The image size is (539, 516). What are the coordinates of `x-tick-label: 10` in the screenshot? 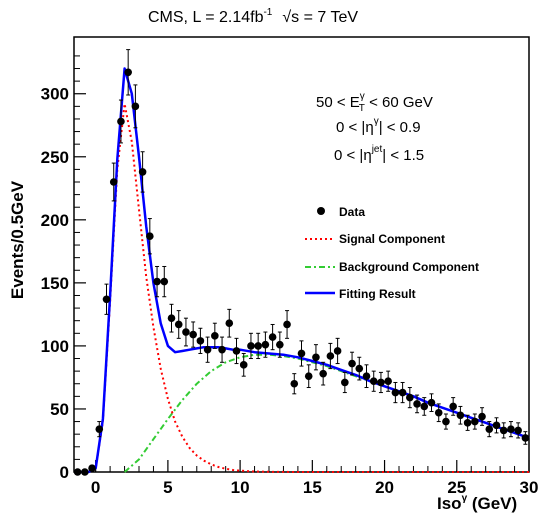 It's located at (240, 487).